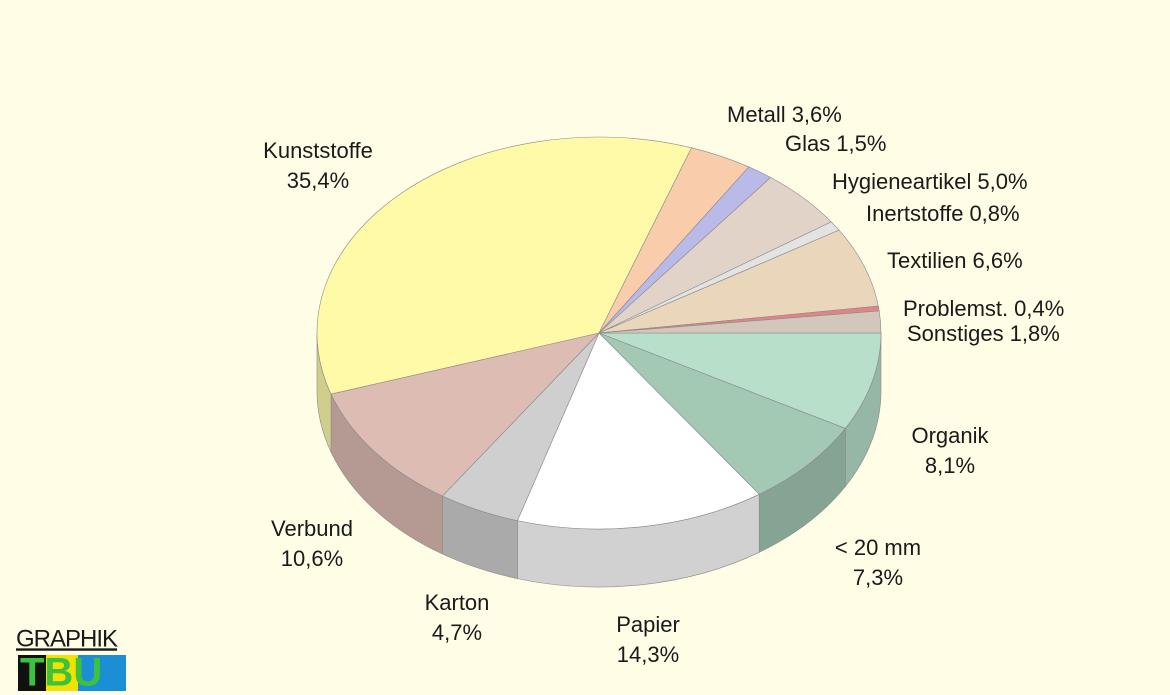 The image size is (1170, 695). Describe the element at coordinates (1039, 308) in the screenshot. I see `value-label: 0,4%` at that location.